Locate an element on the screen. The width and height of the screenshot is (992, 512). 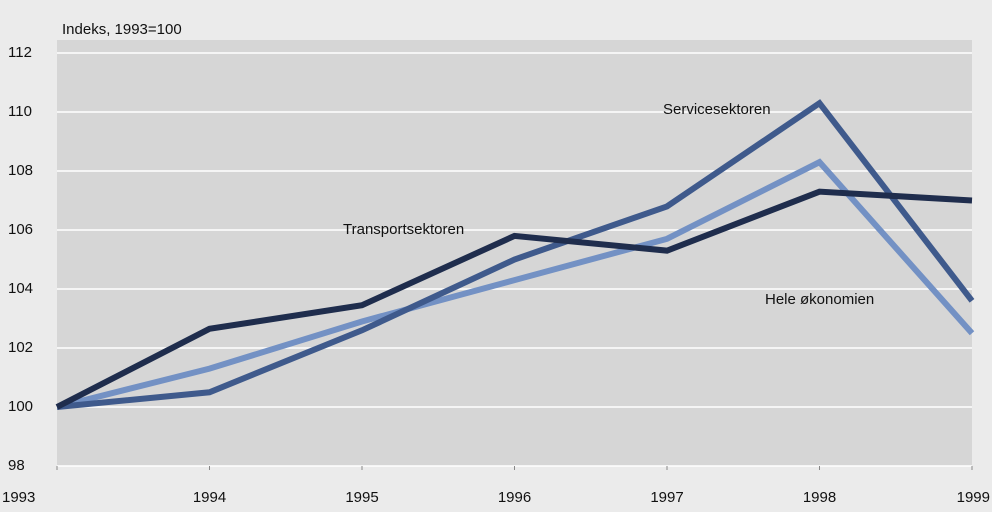
y-tick-label: 104 is located at coordinates (20, 288).